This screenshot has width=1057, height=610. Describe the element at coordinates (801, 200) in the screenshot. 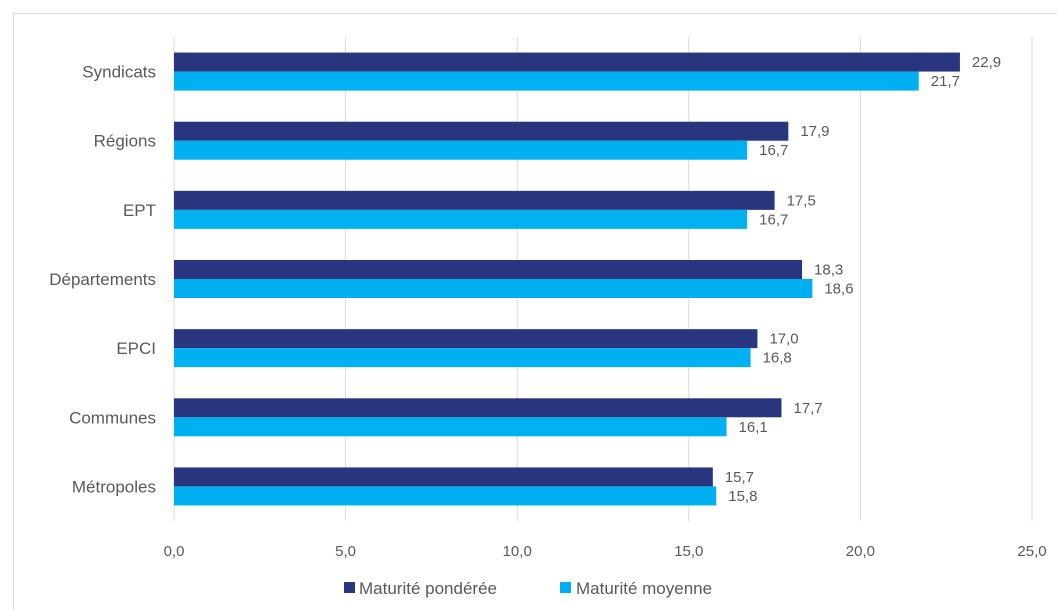

I see `data-label: 17,5` at that location.